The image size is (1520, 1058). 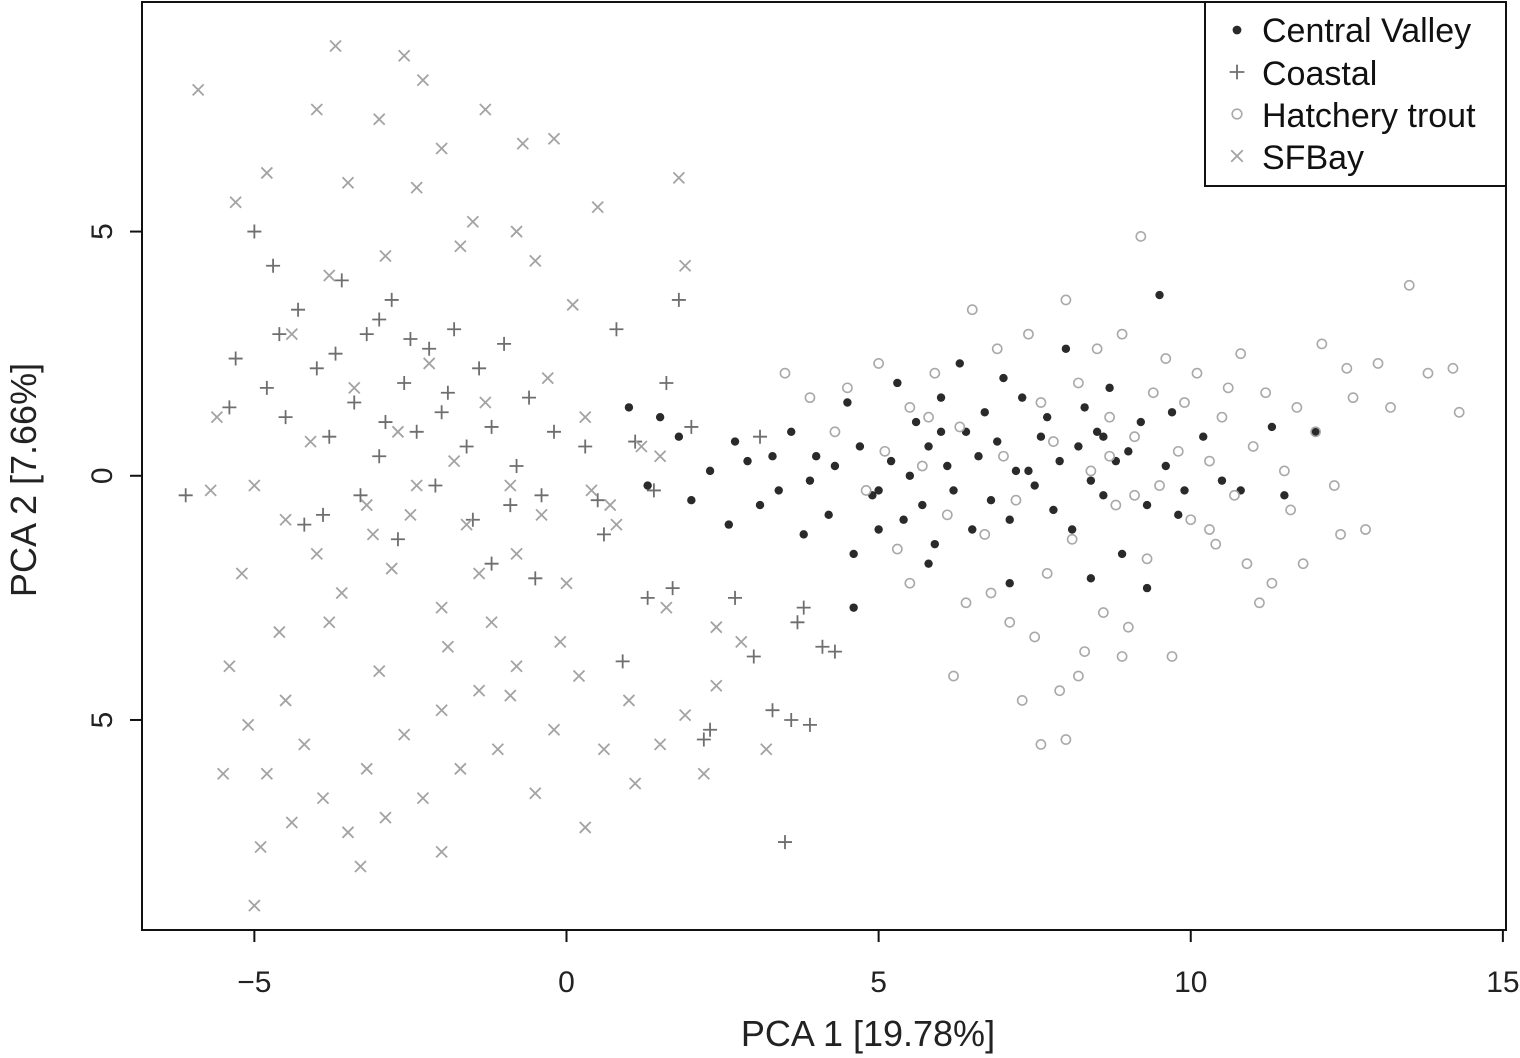 I want to click on x-axis: −5 0 5 10 15, so click(x=878, y=964).